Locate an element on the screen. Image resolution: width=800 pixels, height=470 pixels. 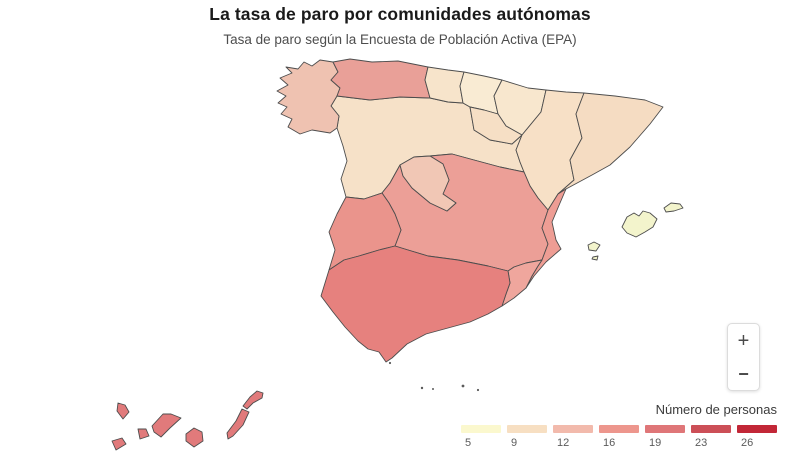
legend-bin-19: 19 is located at coordinates (665, 437).